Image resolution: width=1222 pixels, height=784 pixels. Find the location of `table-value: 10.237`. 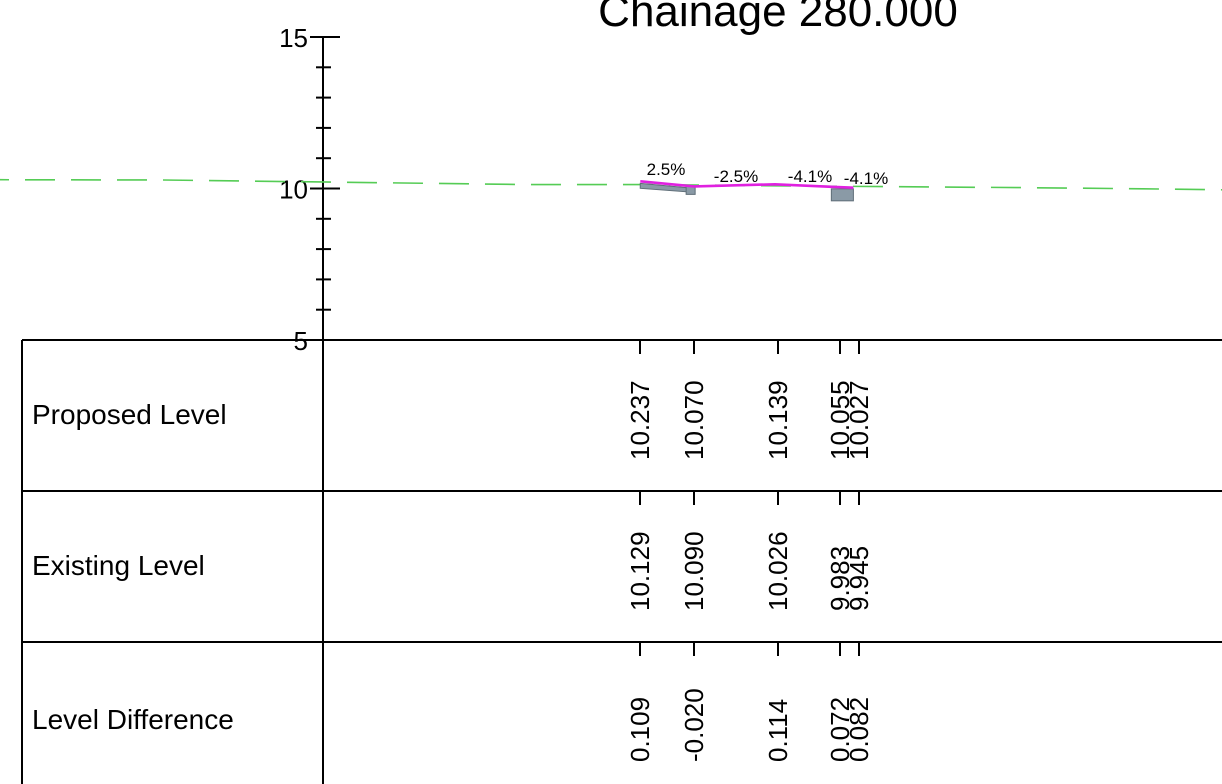

table-value: 10.237 is located at coordinates (640, 420).